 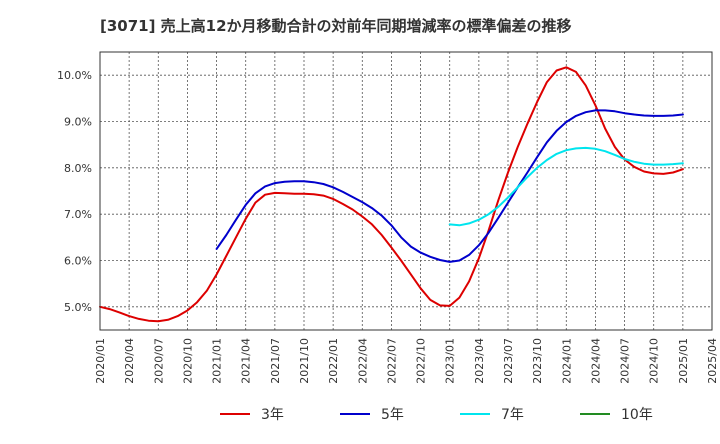 What do you see at coordinates (637, 415) in the screenshot?
I see `legend-label: 10年` at bounding box center [637, 415].